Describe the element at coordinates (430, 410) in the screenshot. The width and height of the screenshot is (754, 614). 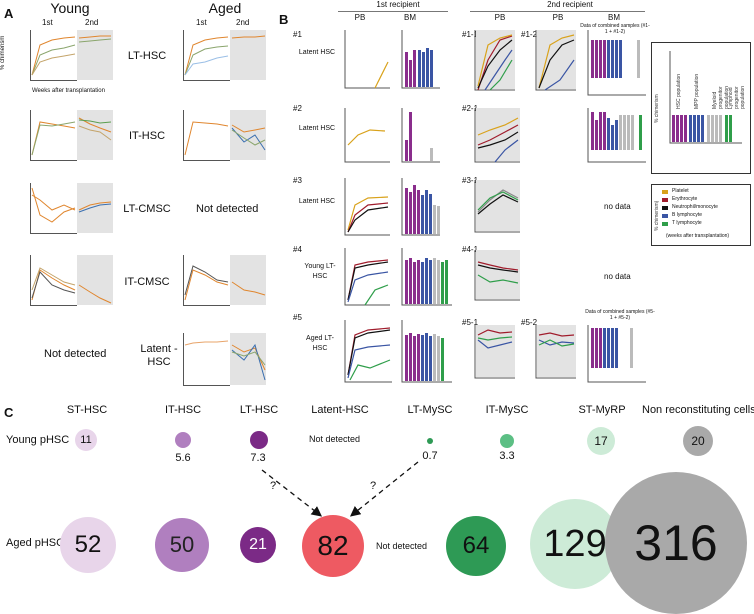
I see `col-lt-mysc: LT-MySC` at that location.